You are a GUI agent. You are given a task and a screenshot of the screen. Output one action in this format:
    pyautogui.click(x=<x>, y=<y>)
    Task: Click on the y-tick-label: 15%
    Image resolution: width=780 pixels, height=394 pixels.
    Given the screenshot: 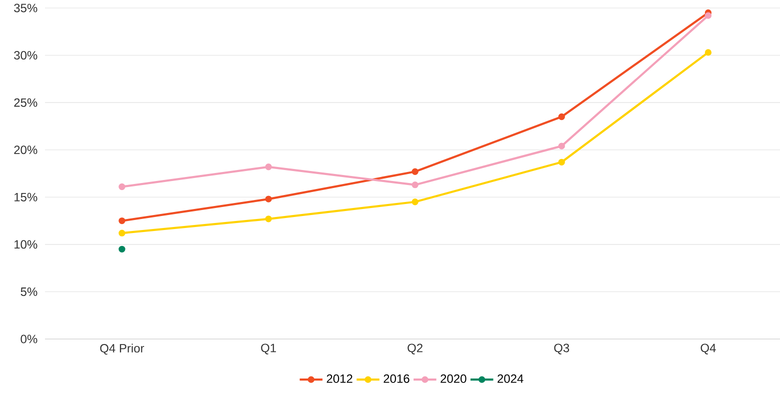 What is the action you would take?
    pyautogui.click(x=26, y=197)
    